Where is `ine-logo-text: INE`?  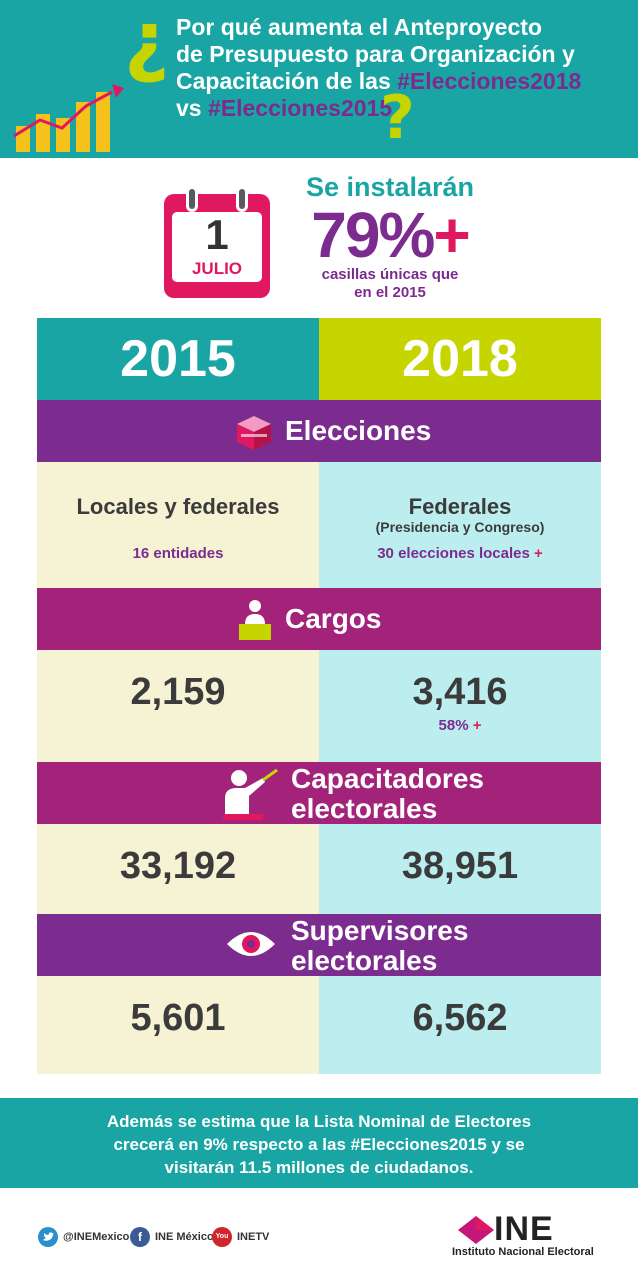 ine-logo-text: INE is located at coordinates (524, 1229).